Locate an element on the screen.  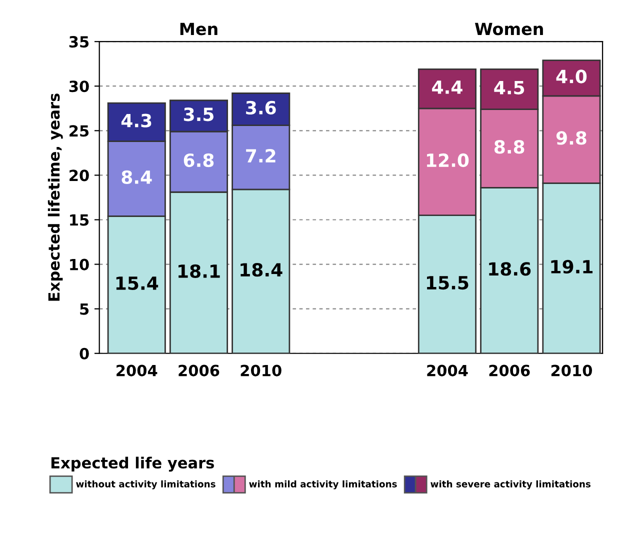
legend-label: with mild activity limitations is located at coordinates (323, 485).